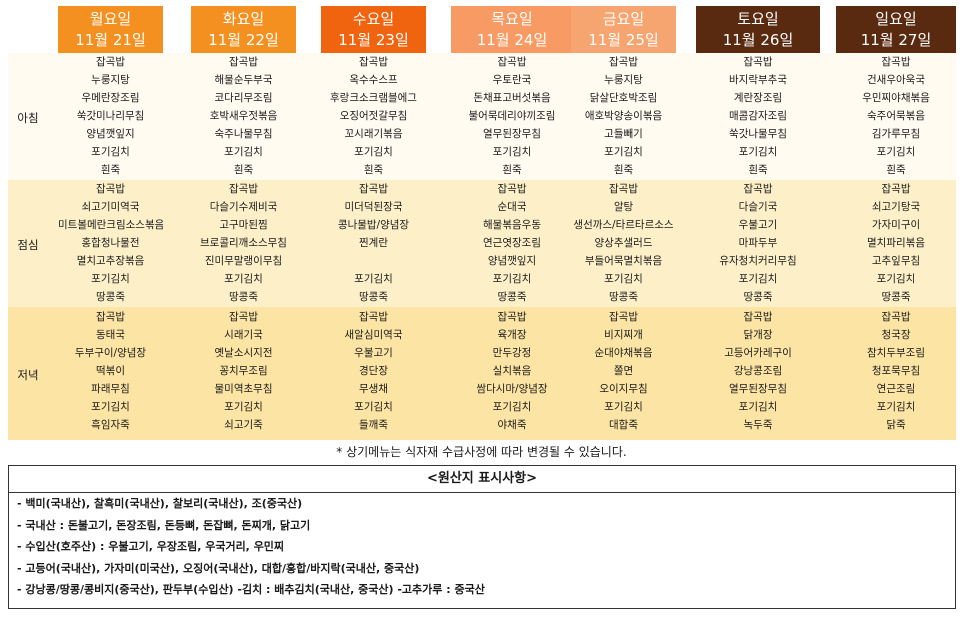  What do you see at coordinates (896, 98) in the screenshot?
I see `menu-item: 우민찌야채볶음` at bounding box center [896, 98].